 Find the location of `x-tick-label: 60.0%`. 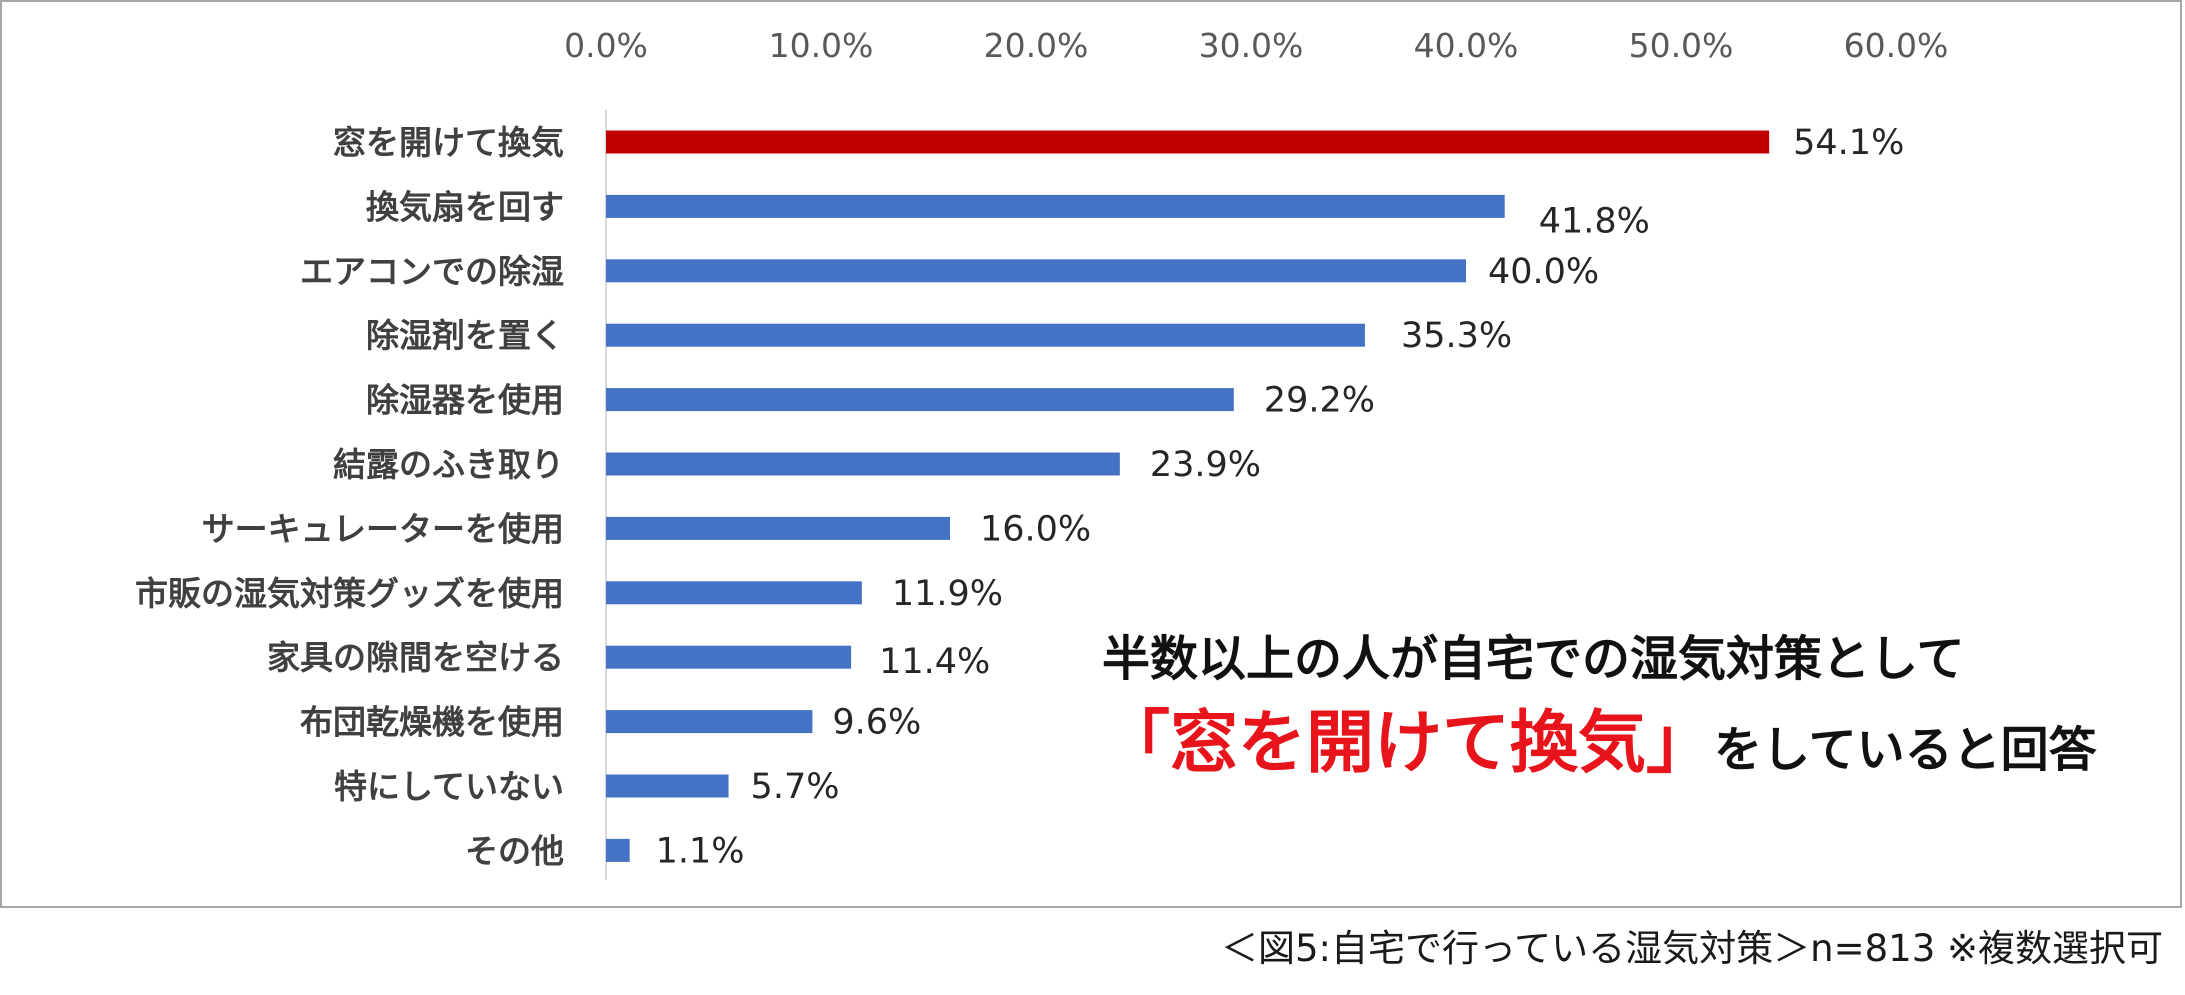

x-tick-label: 60.0% is located at coordinates (1896, 45).